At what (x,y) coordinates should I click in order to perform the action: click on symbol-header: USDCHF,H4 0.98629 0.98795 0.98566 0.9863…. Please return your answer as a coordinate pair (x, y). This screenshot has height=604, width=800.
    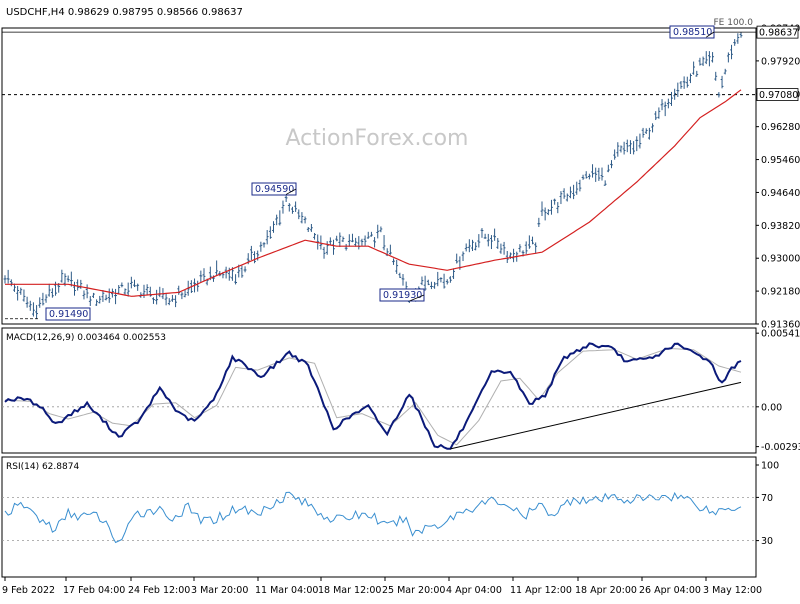
    Looking at the image, I should click on (124, 12).